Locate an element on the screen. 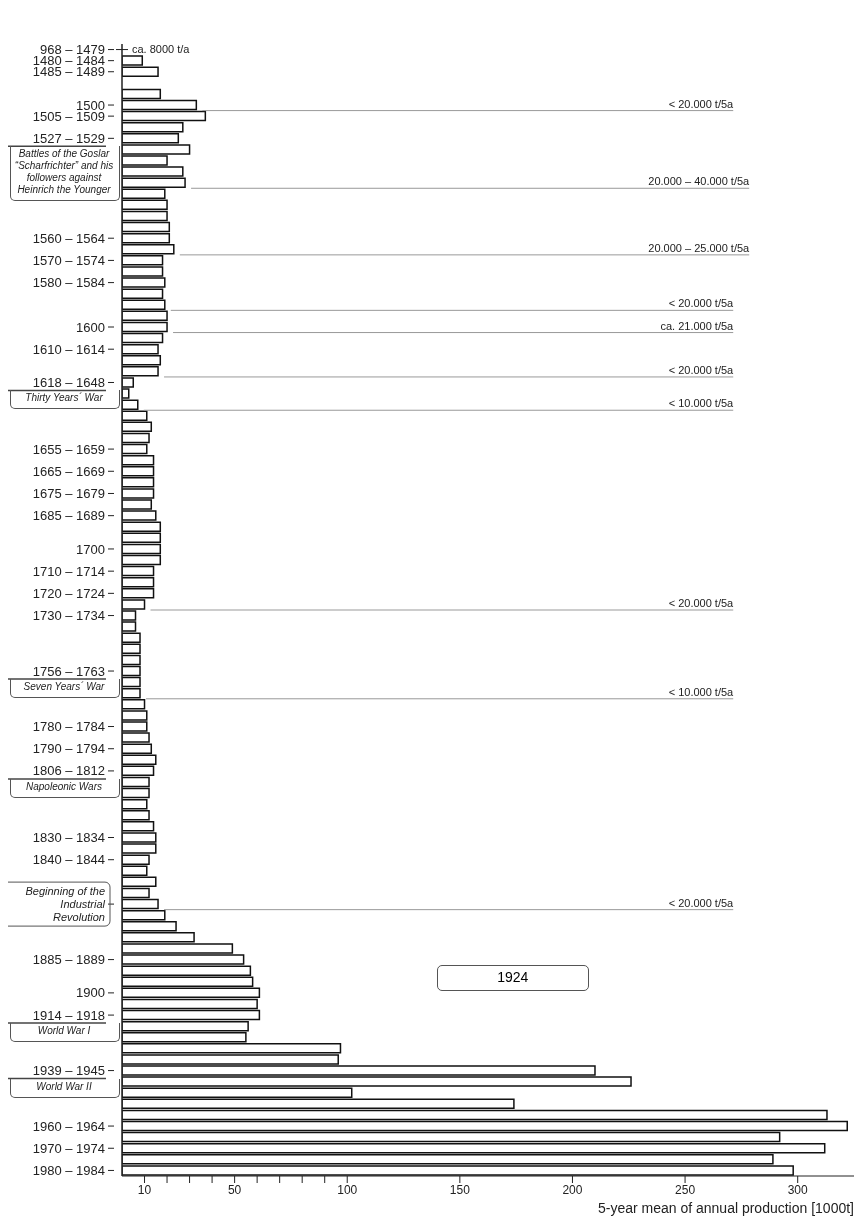 This screenshot has height=1228, width=864. text: Napoleonic Wars is located at coordinates (64, 786).